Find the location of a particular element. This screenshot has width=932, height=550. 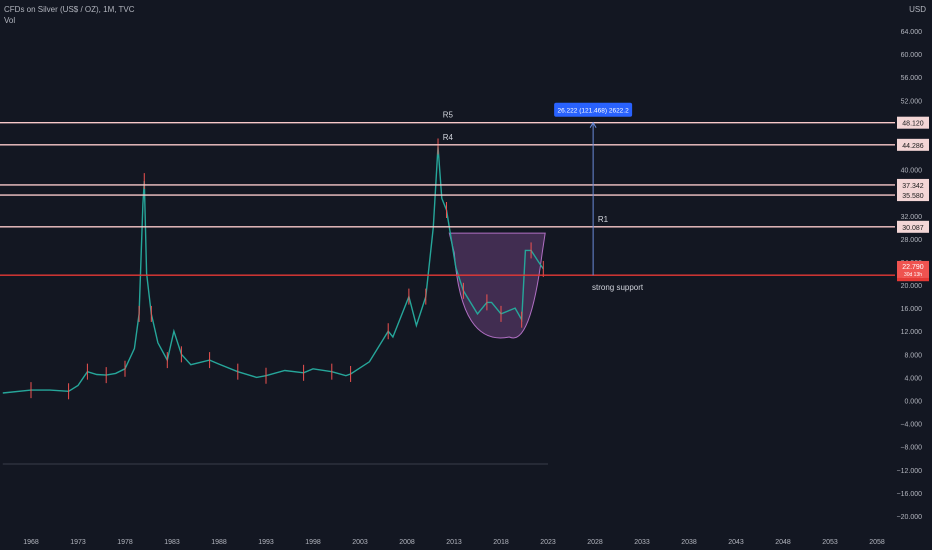

x-tick-label: 1973 is located at coordinates (78, 542).